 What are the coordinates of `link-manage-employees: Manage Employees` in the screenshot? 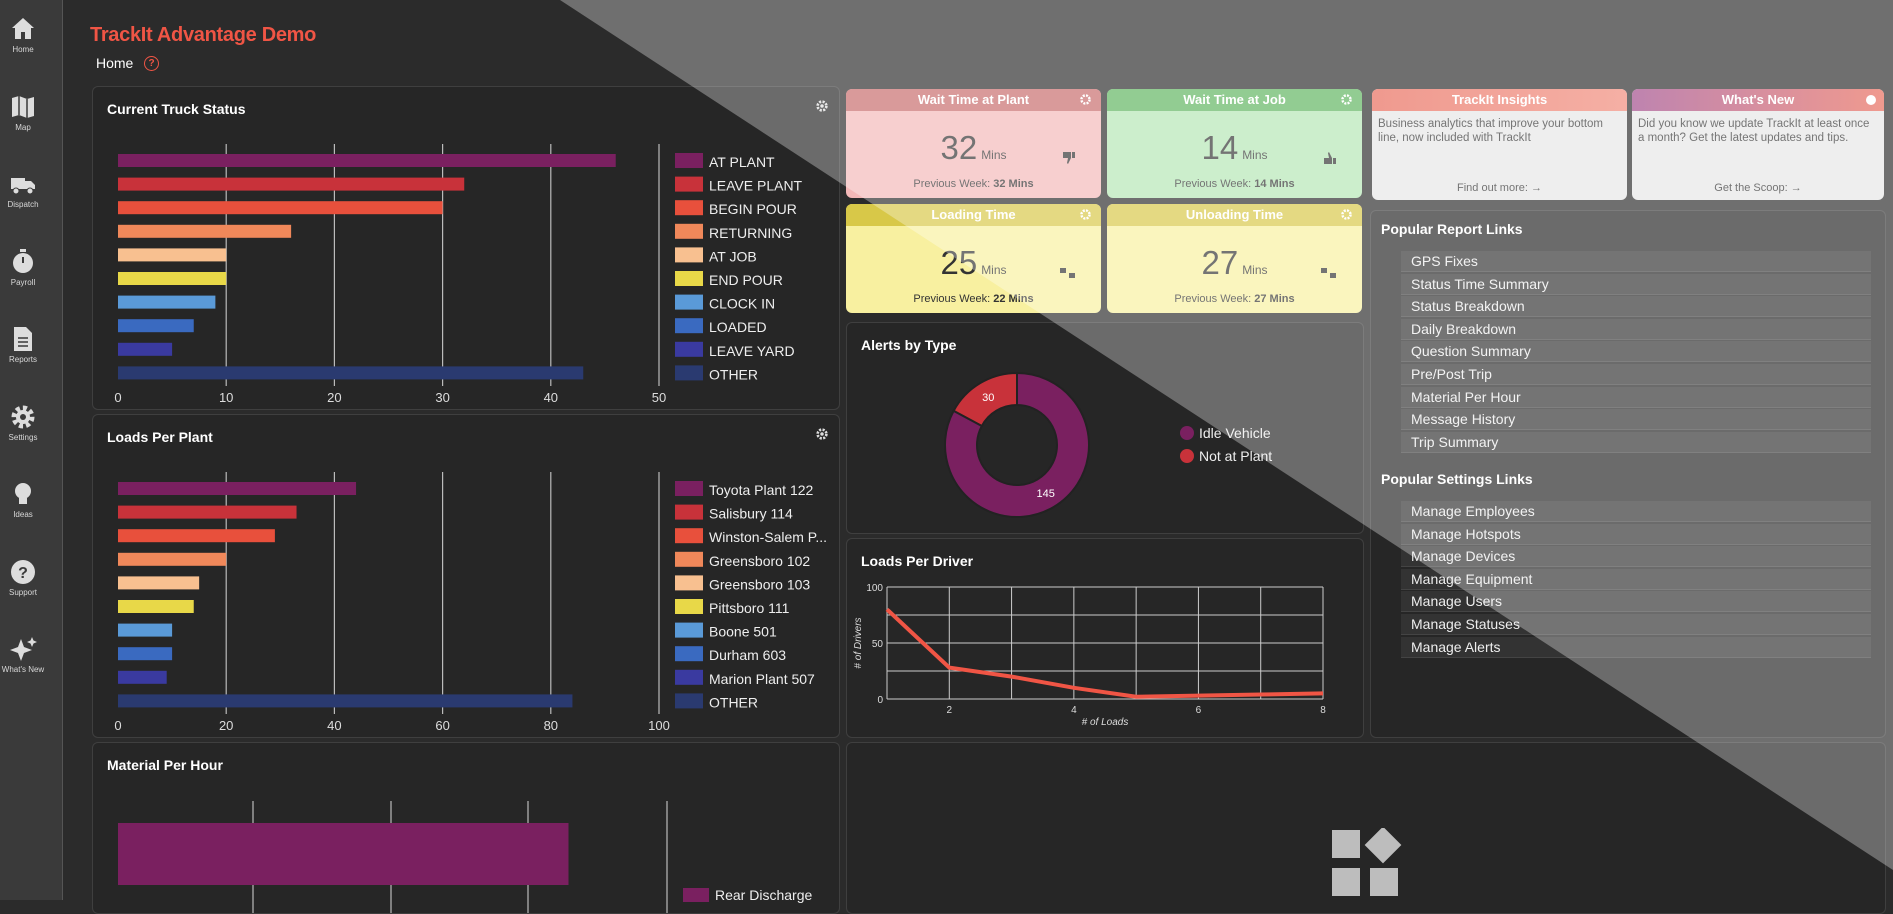 It's located at (1636, 511).